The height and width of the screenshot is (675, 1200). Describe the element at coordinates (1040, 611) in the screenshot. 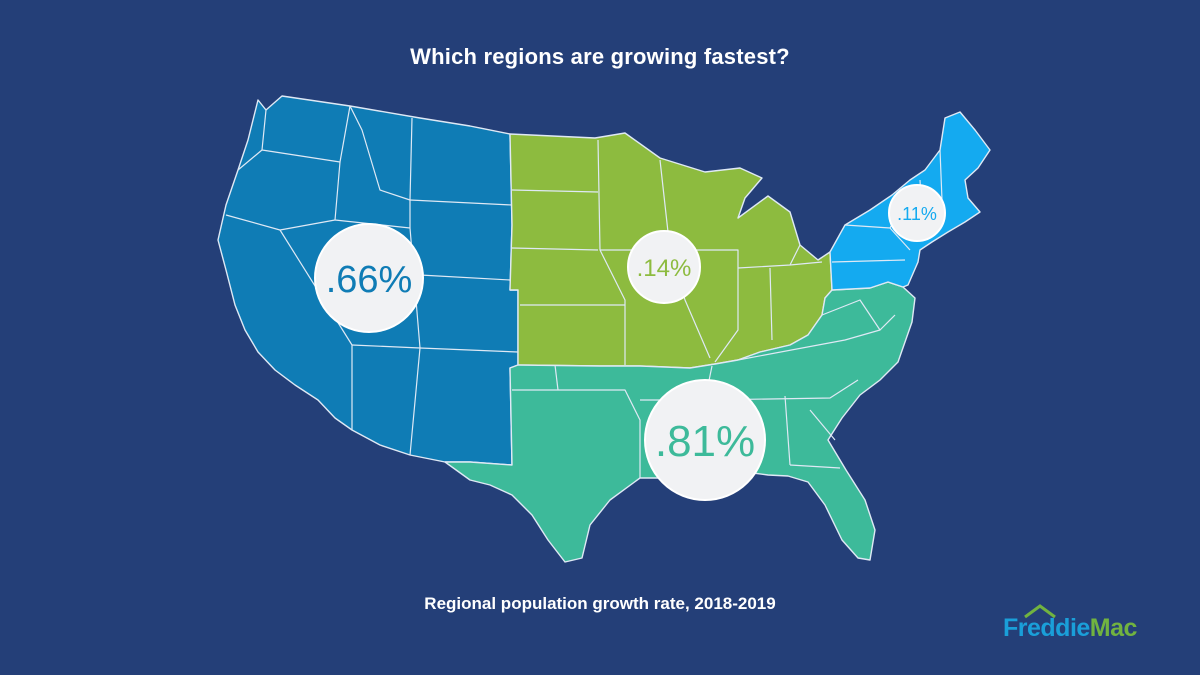

I see `house-roof-icon` at that location.